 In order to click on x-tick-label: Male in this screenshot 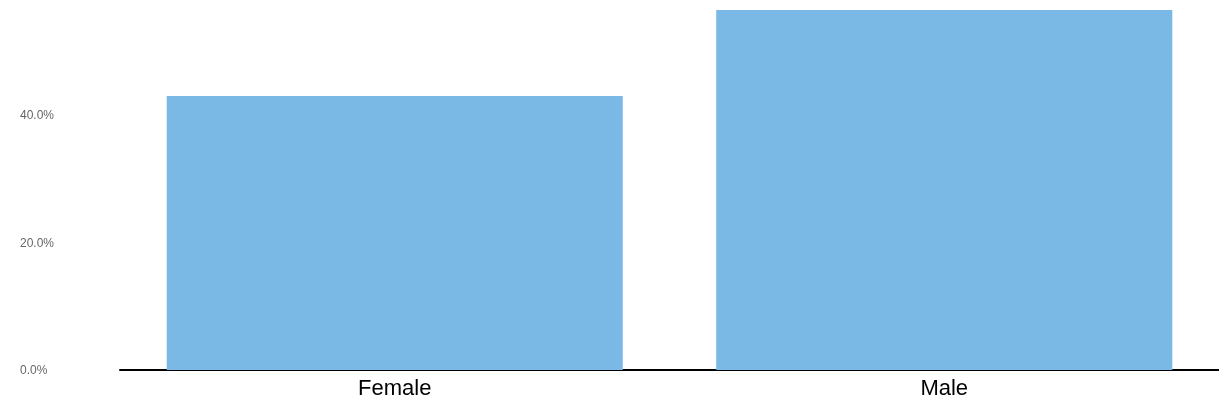, I will do `click(944, 387)`.